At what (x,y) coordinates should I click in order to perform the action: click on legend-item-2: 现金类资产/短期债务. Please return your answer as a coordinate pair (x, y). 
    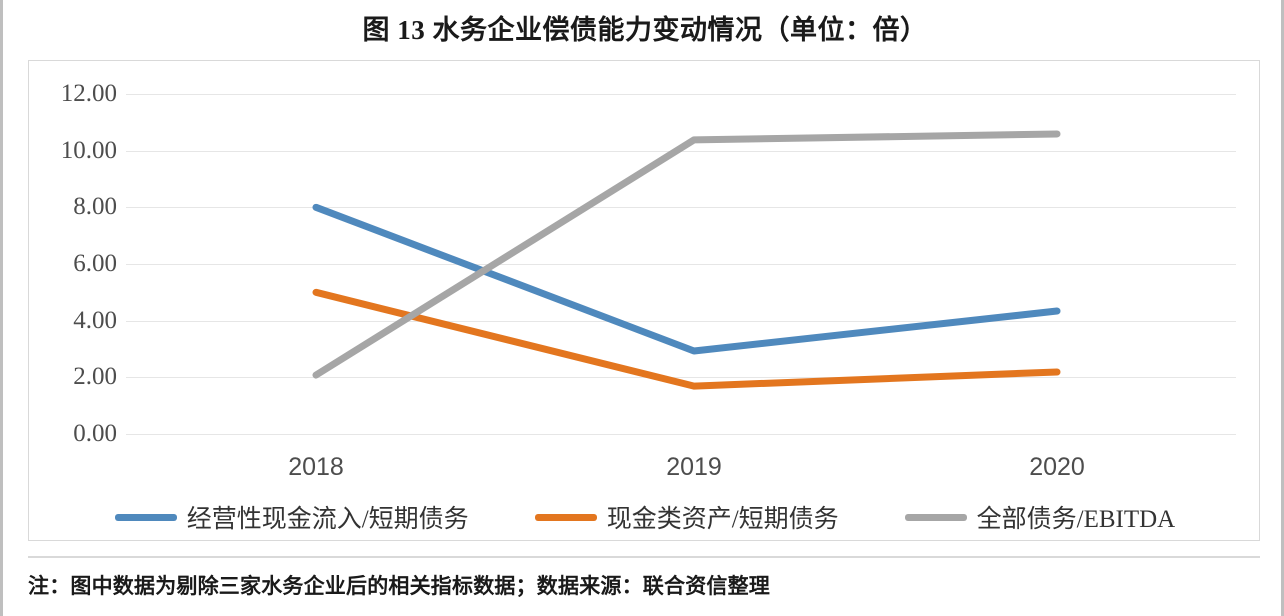
    Looking at the image, I should click on (686, 517).